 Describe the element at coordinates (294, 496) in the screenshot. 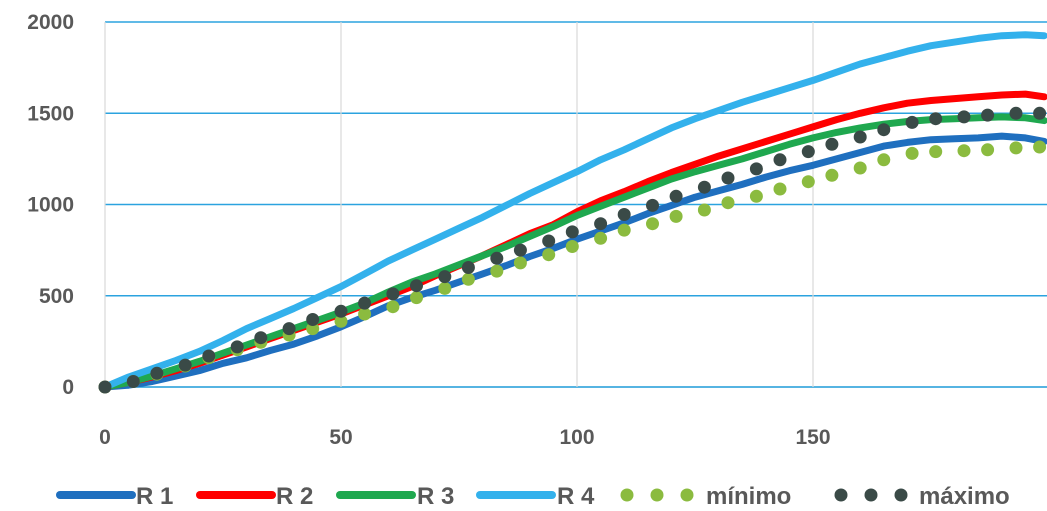

I see `legend-label: R 2` at that location.